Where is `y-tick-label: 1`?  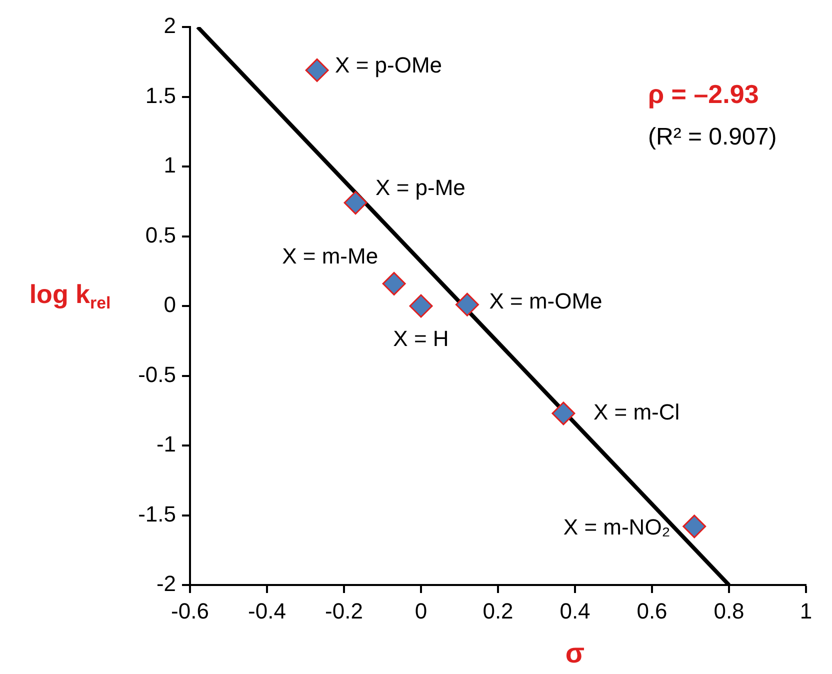
y-tick-label: 1 is located at coordinates (170, 165).